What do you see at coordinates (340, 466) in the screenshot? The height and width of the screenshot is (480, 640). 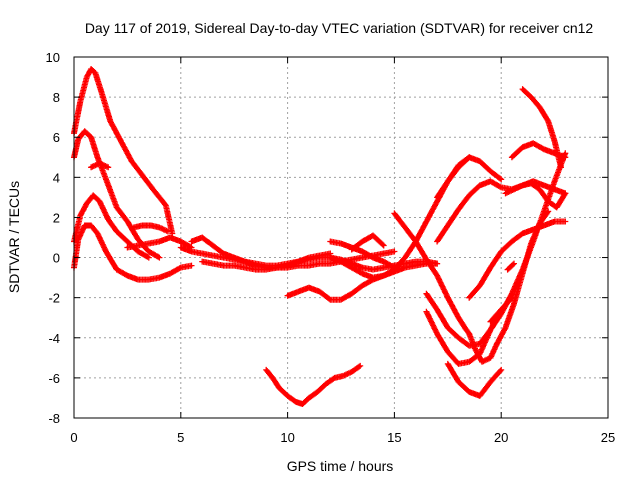 I see `x-axis-label: GPS time / hours` at bounding box center [340, 466].